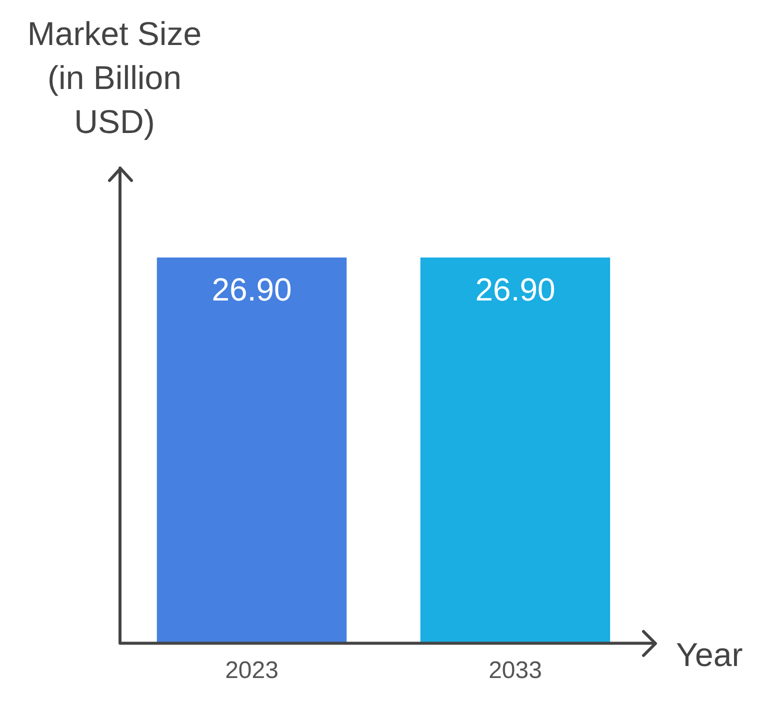  I want to click on x-tick-label: 2033, so click(515, 670).